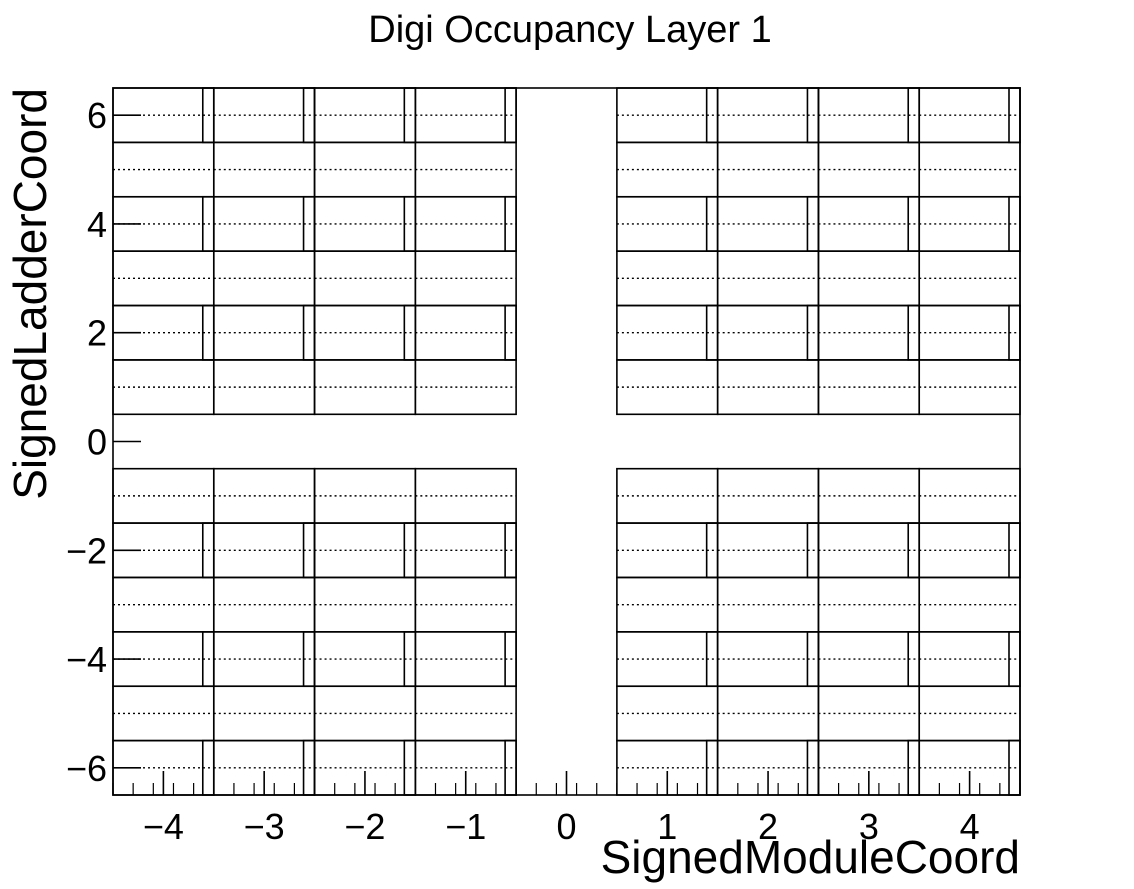 The width and height of the screenshot is (1134, 889). What do you see at coordinates (768, 826) in the screenshot?
I see `x-tick-label: 2` at bounding box center [768, 826].